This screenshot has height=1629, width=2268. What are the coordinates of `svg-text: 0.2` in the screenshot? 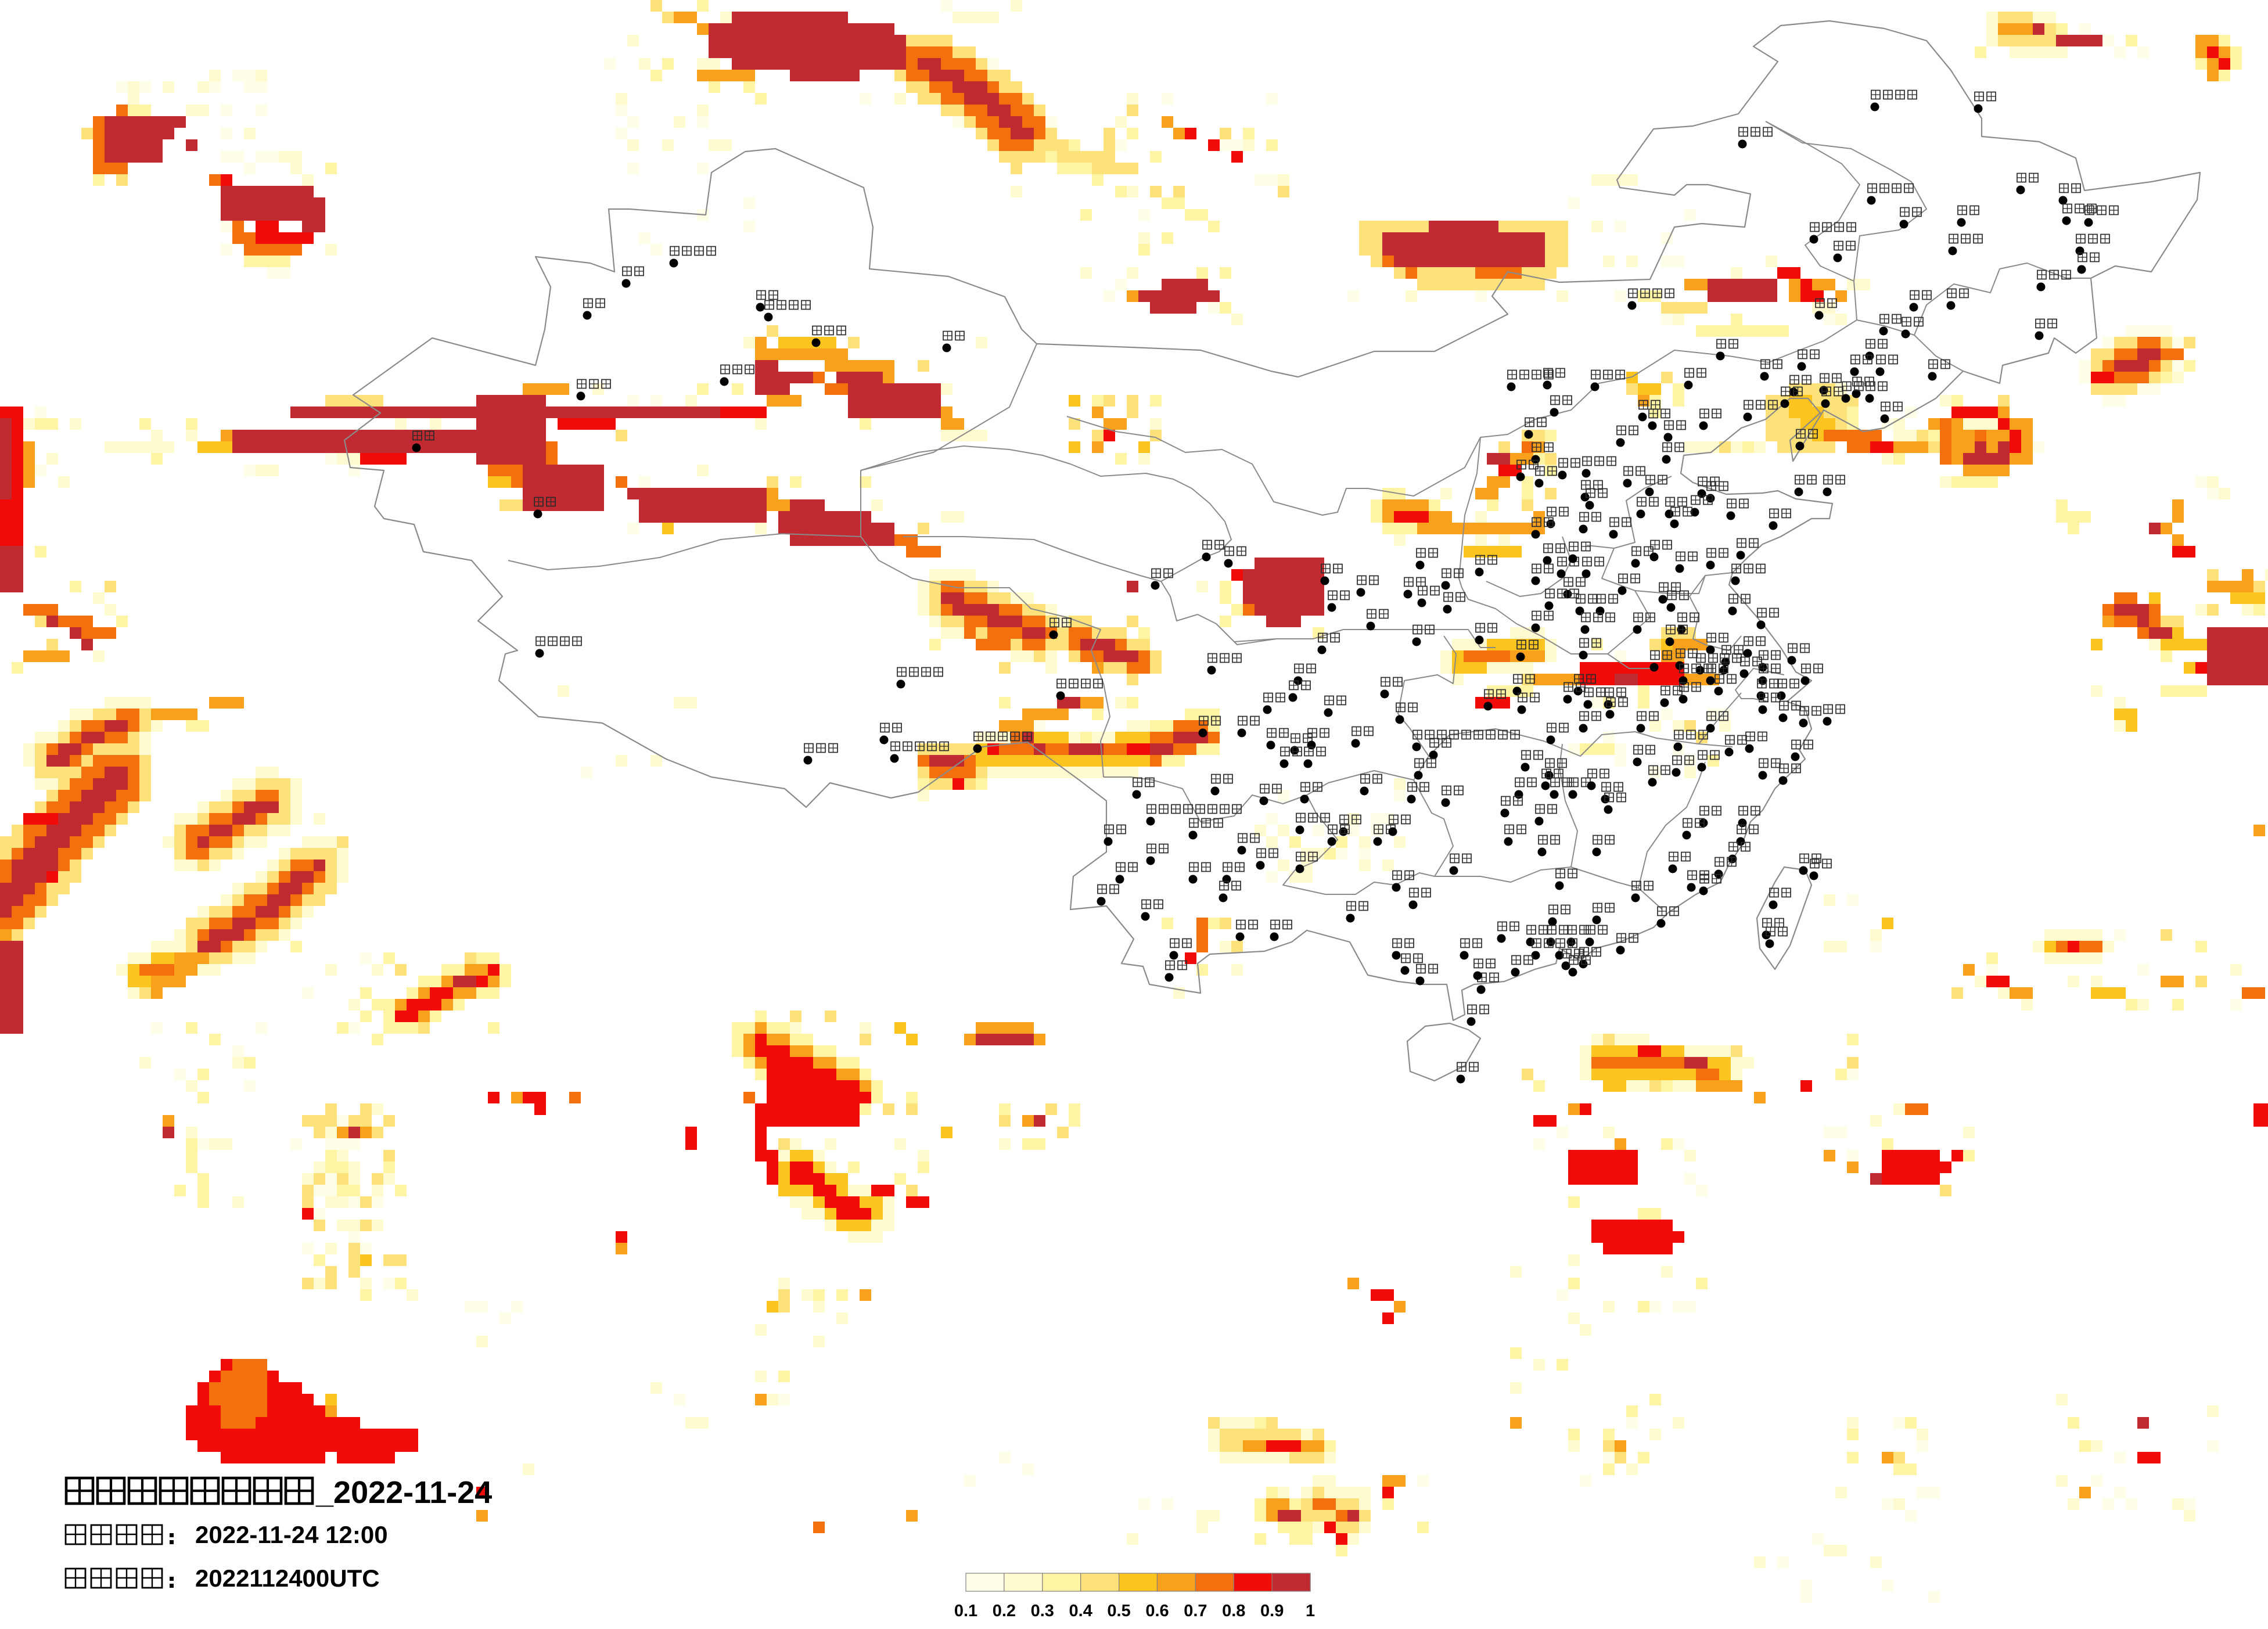 It's located at (1004, 1611).